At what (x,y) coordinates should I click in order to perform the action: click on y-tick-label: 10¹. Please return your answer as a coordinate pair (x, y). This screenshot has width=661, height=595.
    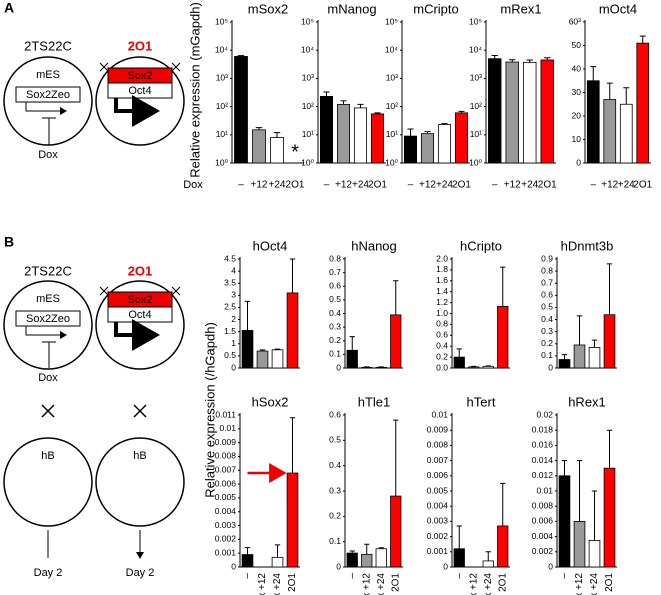
    Looking at the image, I should click on (308, 134).